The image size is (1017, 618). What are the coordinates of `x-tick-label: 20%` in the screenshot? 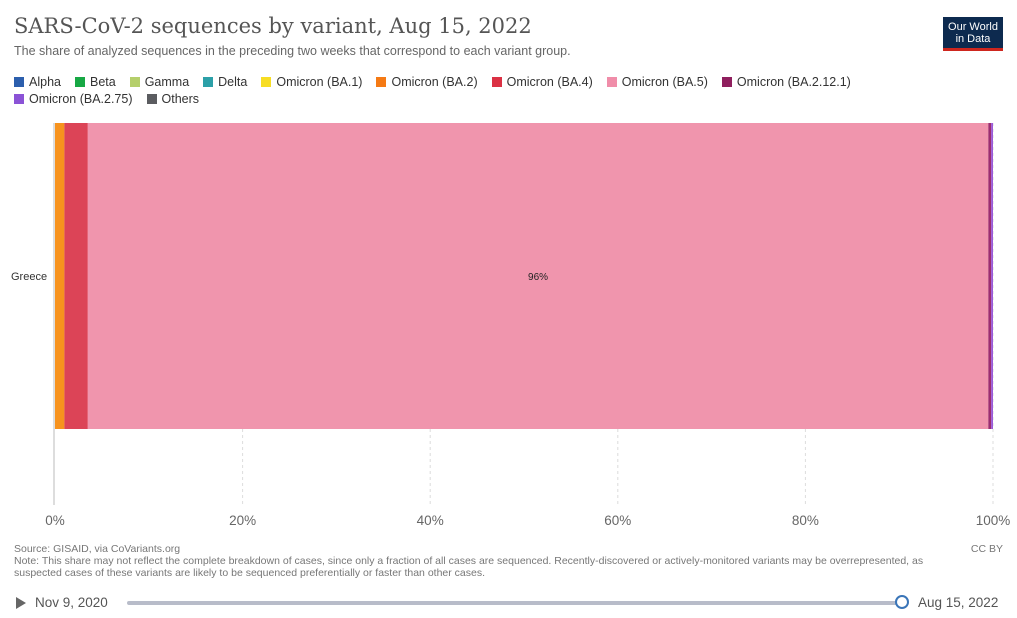 It's located at (242, 520).